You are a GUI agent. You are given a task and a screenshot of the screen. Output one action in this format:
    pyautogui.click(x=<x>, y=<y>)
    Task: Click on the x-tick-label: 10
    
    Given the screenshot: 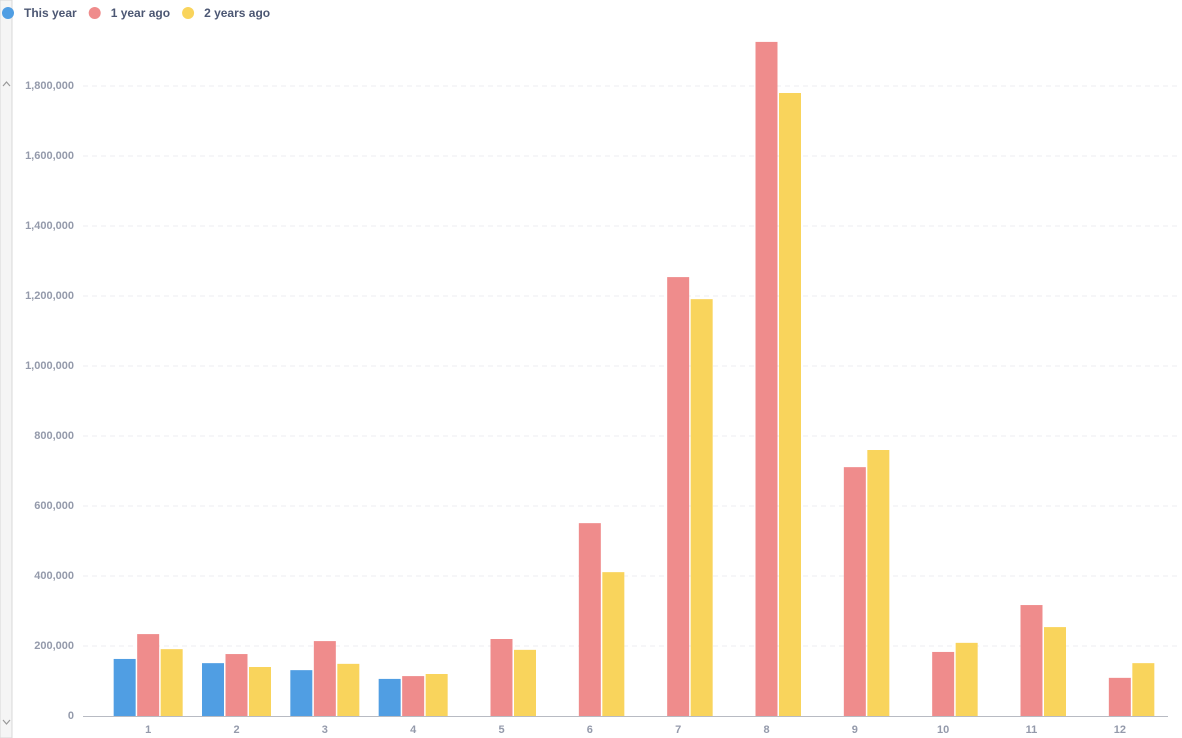 What is the action you would take?
    pyautogui.click(x=943, y=730)
    